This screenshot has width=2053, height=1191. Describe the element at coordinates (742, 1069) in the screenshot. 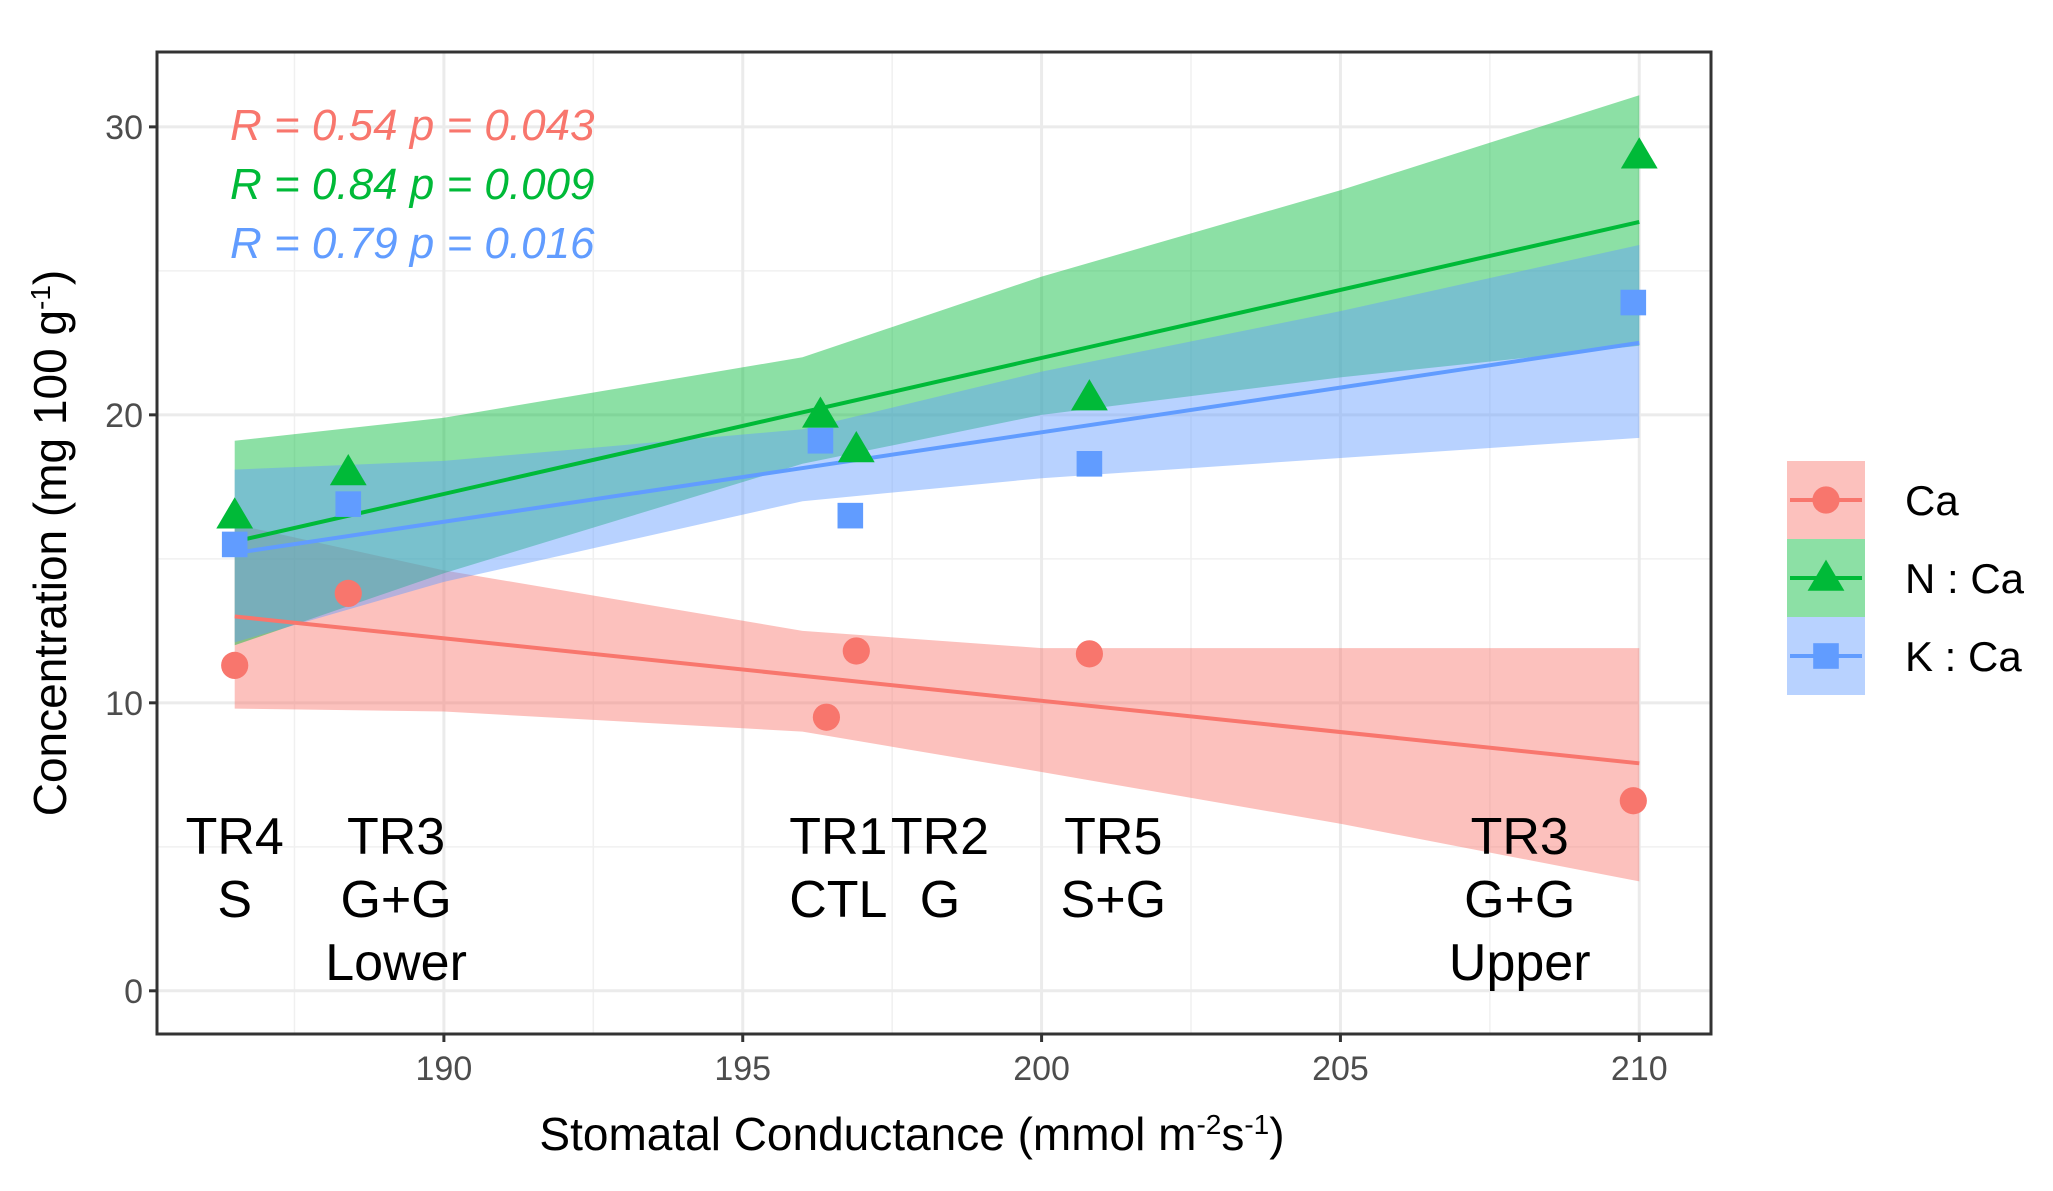

I see `x-tick-label: 195` at that location.